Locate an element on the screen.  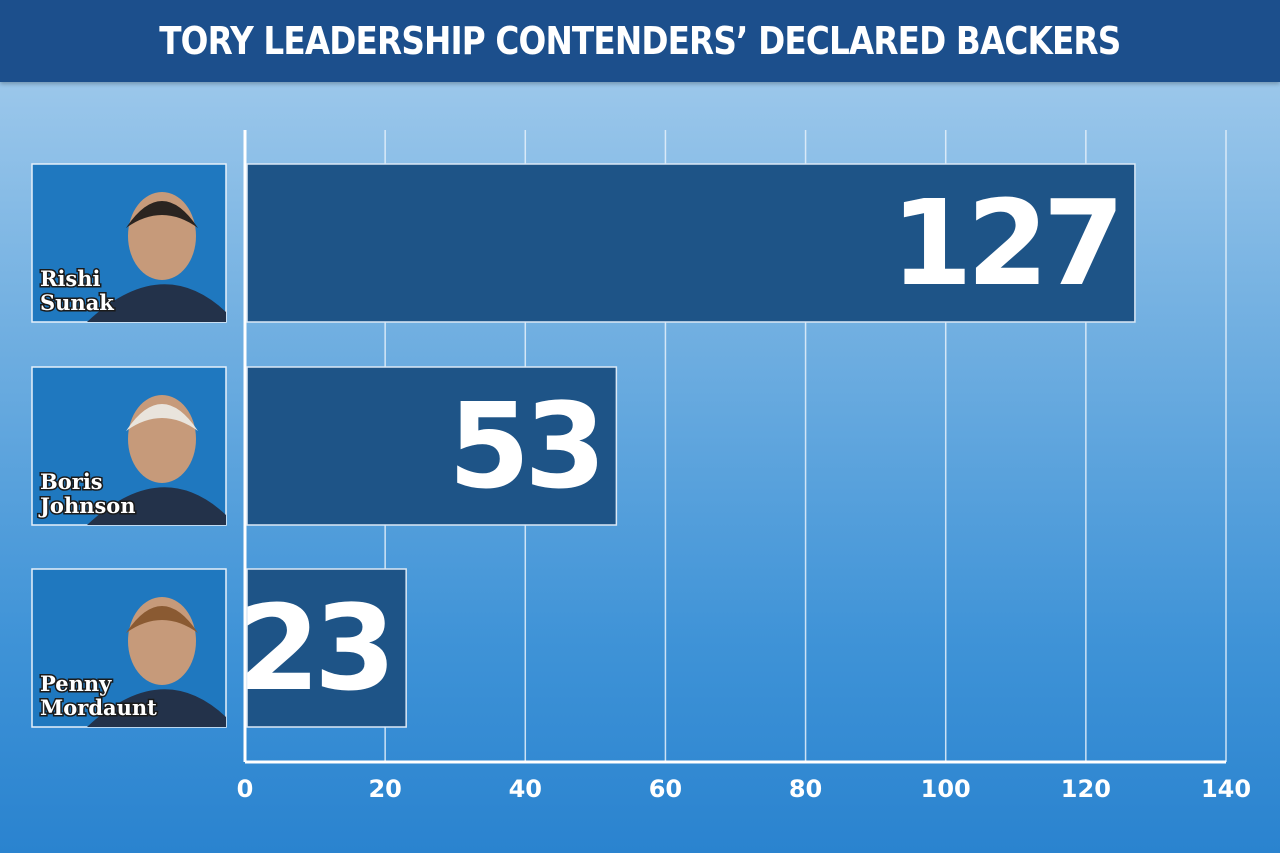
candidate-name: Penny is located at coordinates (76, 683).